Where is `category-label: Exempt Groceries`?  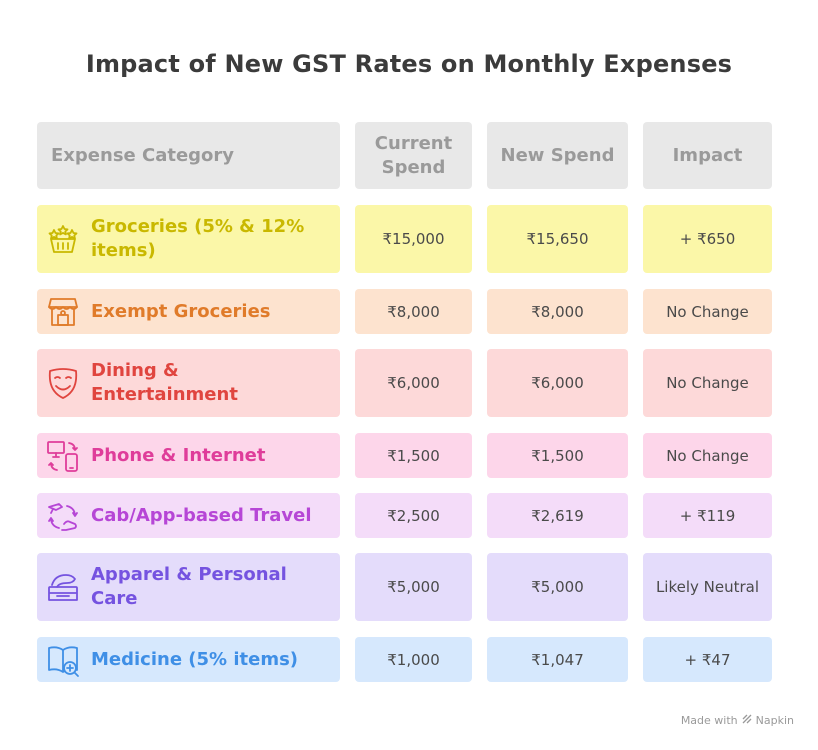
category-label: Exempt Groceries is located at coordinates (181, 311).